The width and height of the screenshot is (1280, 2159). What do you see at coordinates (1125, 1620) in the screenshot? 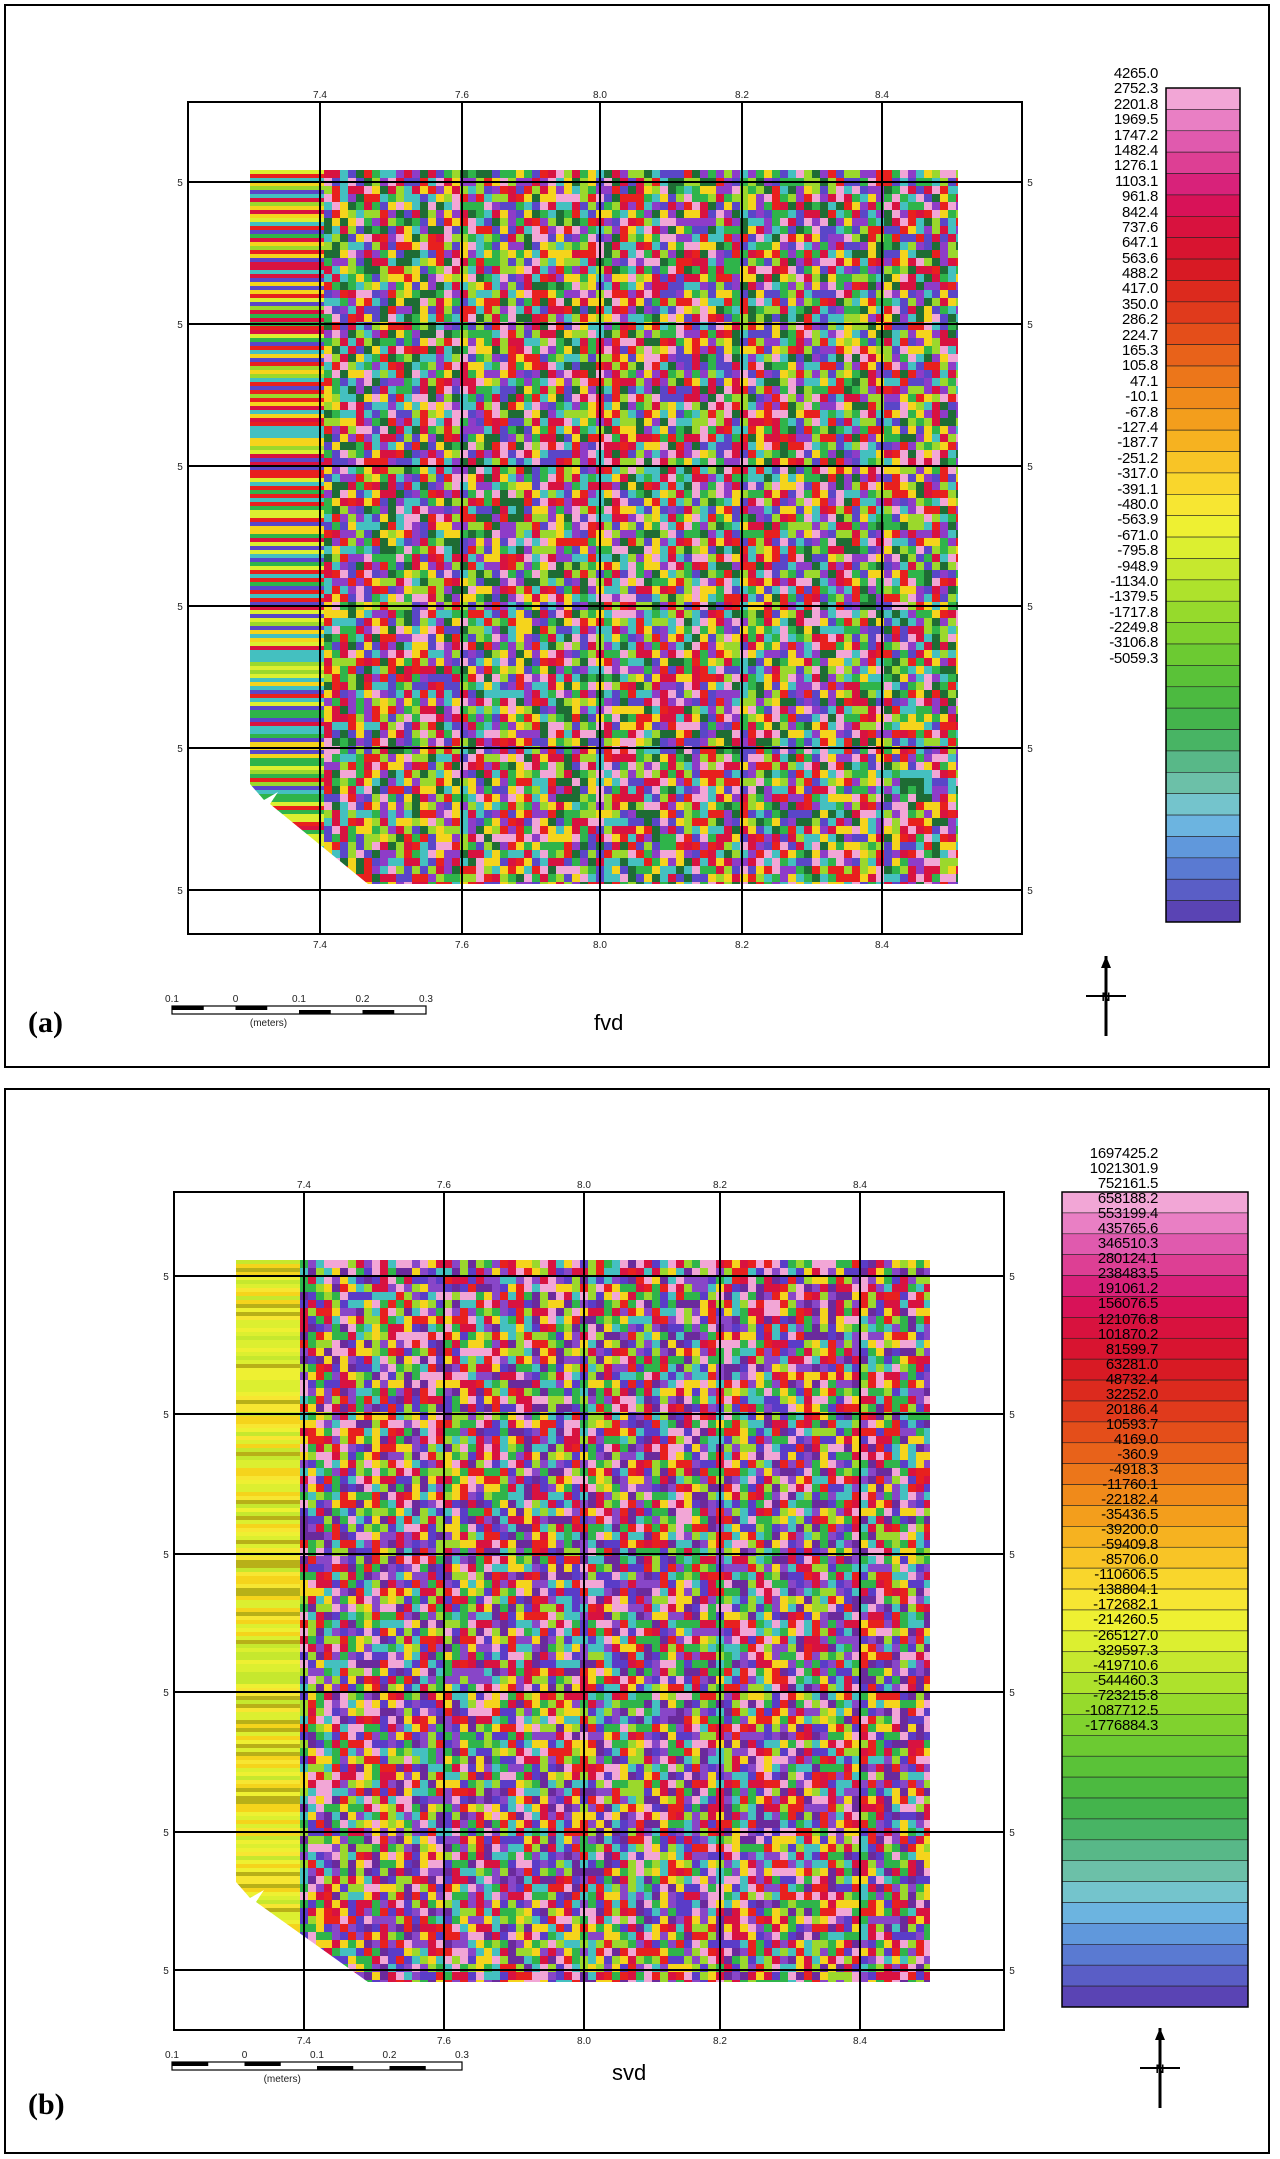
I see `colorbar-label: -214260.5` at bounding box center [1125, 1620].